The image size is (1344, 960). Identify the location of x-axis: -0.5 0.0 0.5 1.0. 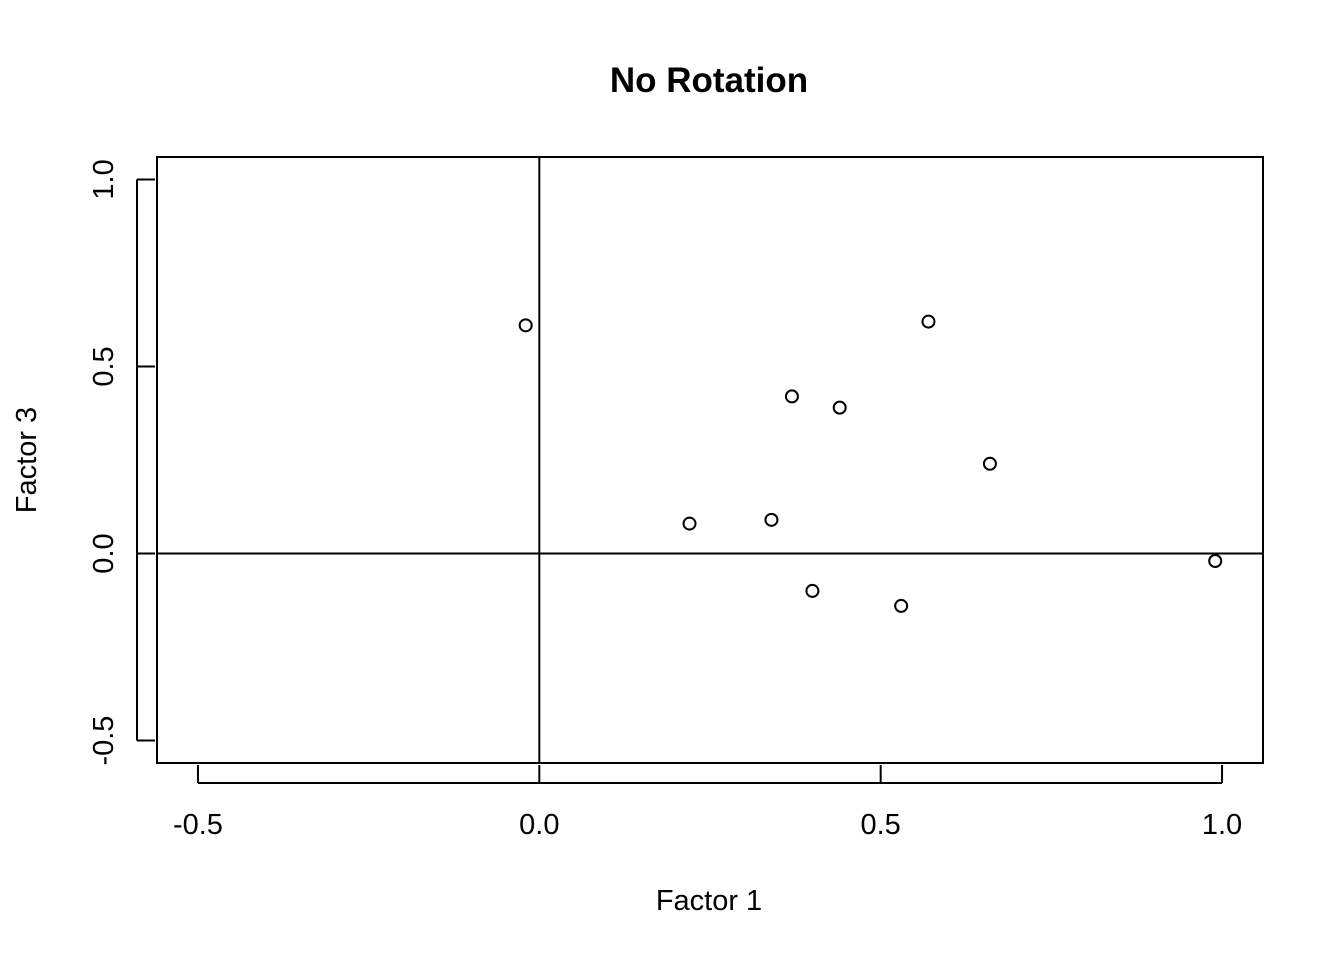
(707, 803).